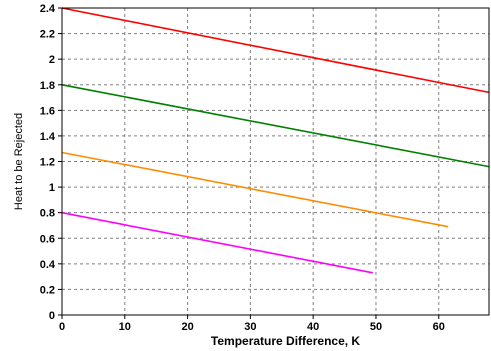  Describe the element at coordinates (47, 239) in the screenshot. I see `y-tick-label: 0.6` at that location.